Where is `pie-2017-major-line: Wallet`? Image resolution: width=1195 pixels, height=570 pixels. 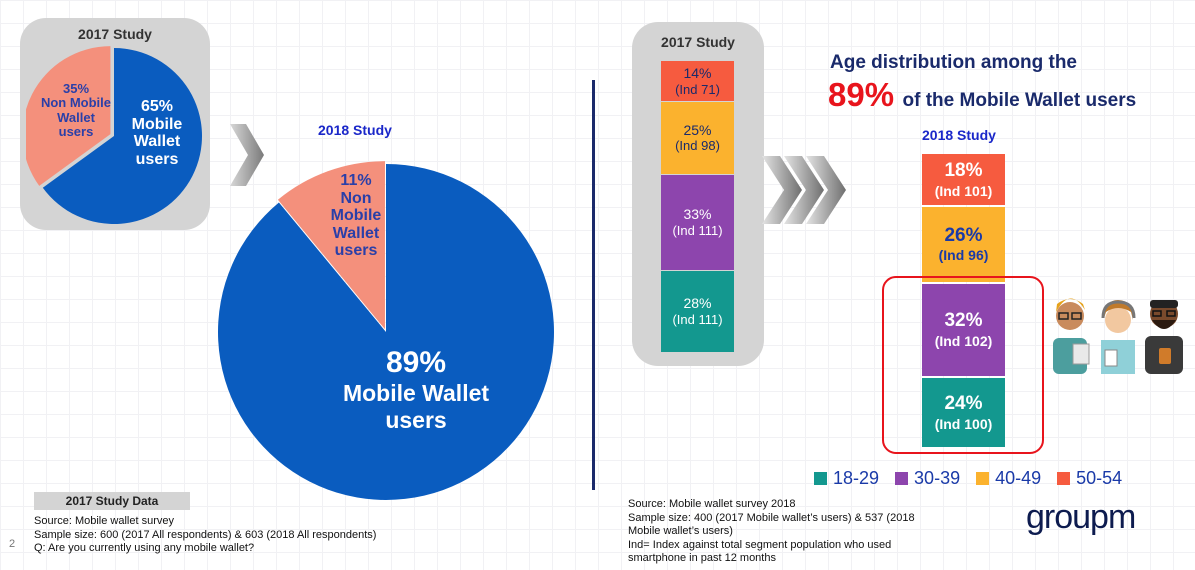 pie-2017-major-line: Wallet is located at coordinates (157, 142).